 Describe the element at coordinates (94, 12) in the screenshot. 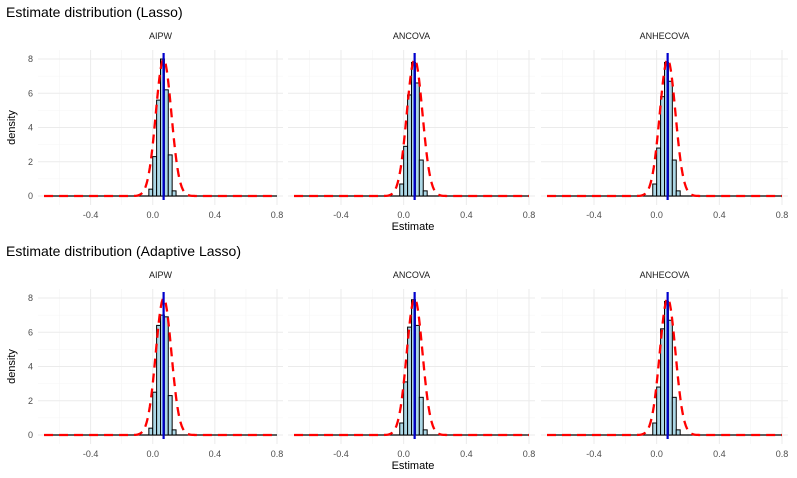

I see `chart-title: Estimate distribution (Lasso)` at that location.